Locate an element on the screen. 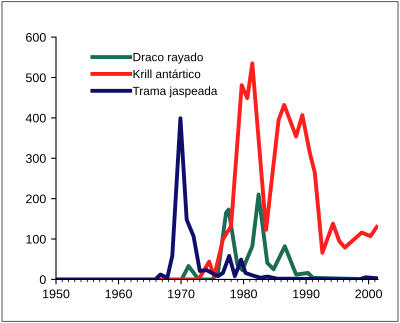 Image resolution: width=400 pixels, height=323 pixels. legend-label: Krill antártico is located at coordinates (166, 73).